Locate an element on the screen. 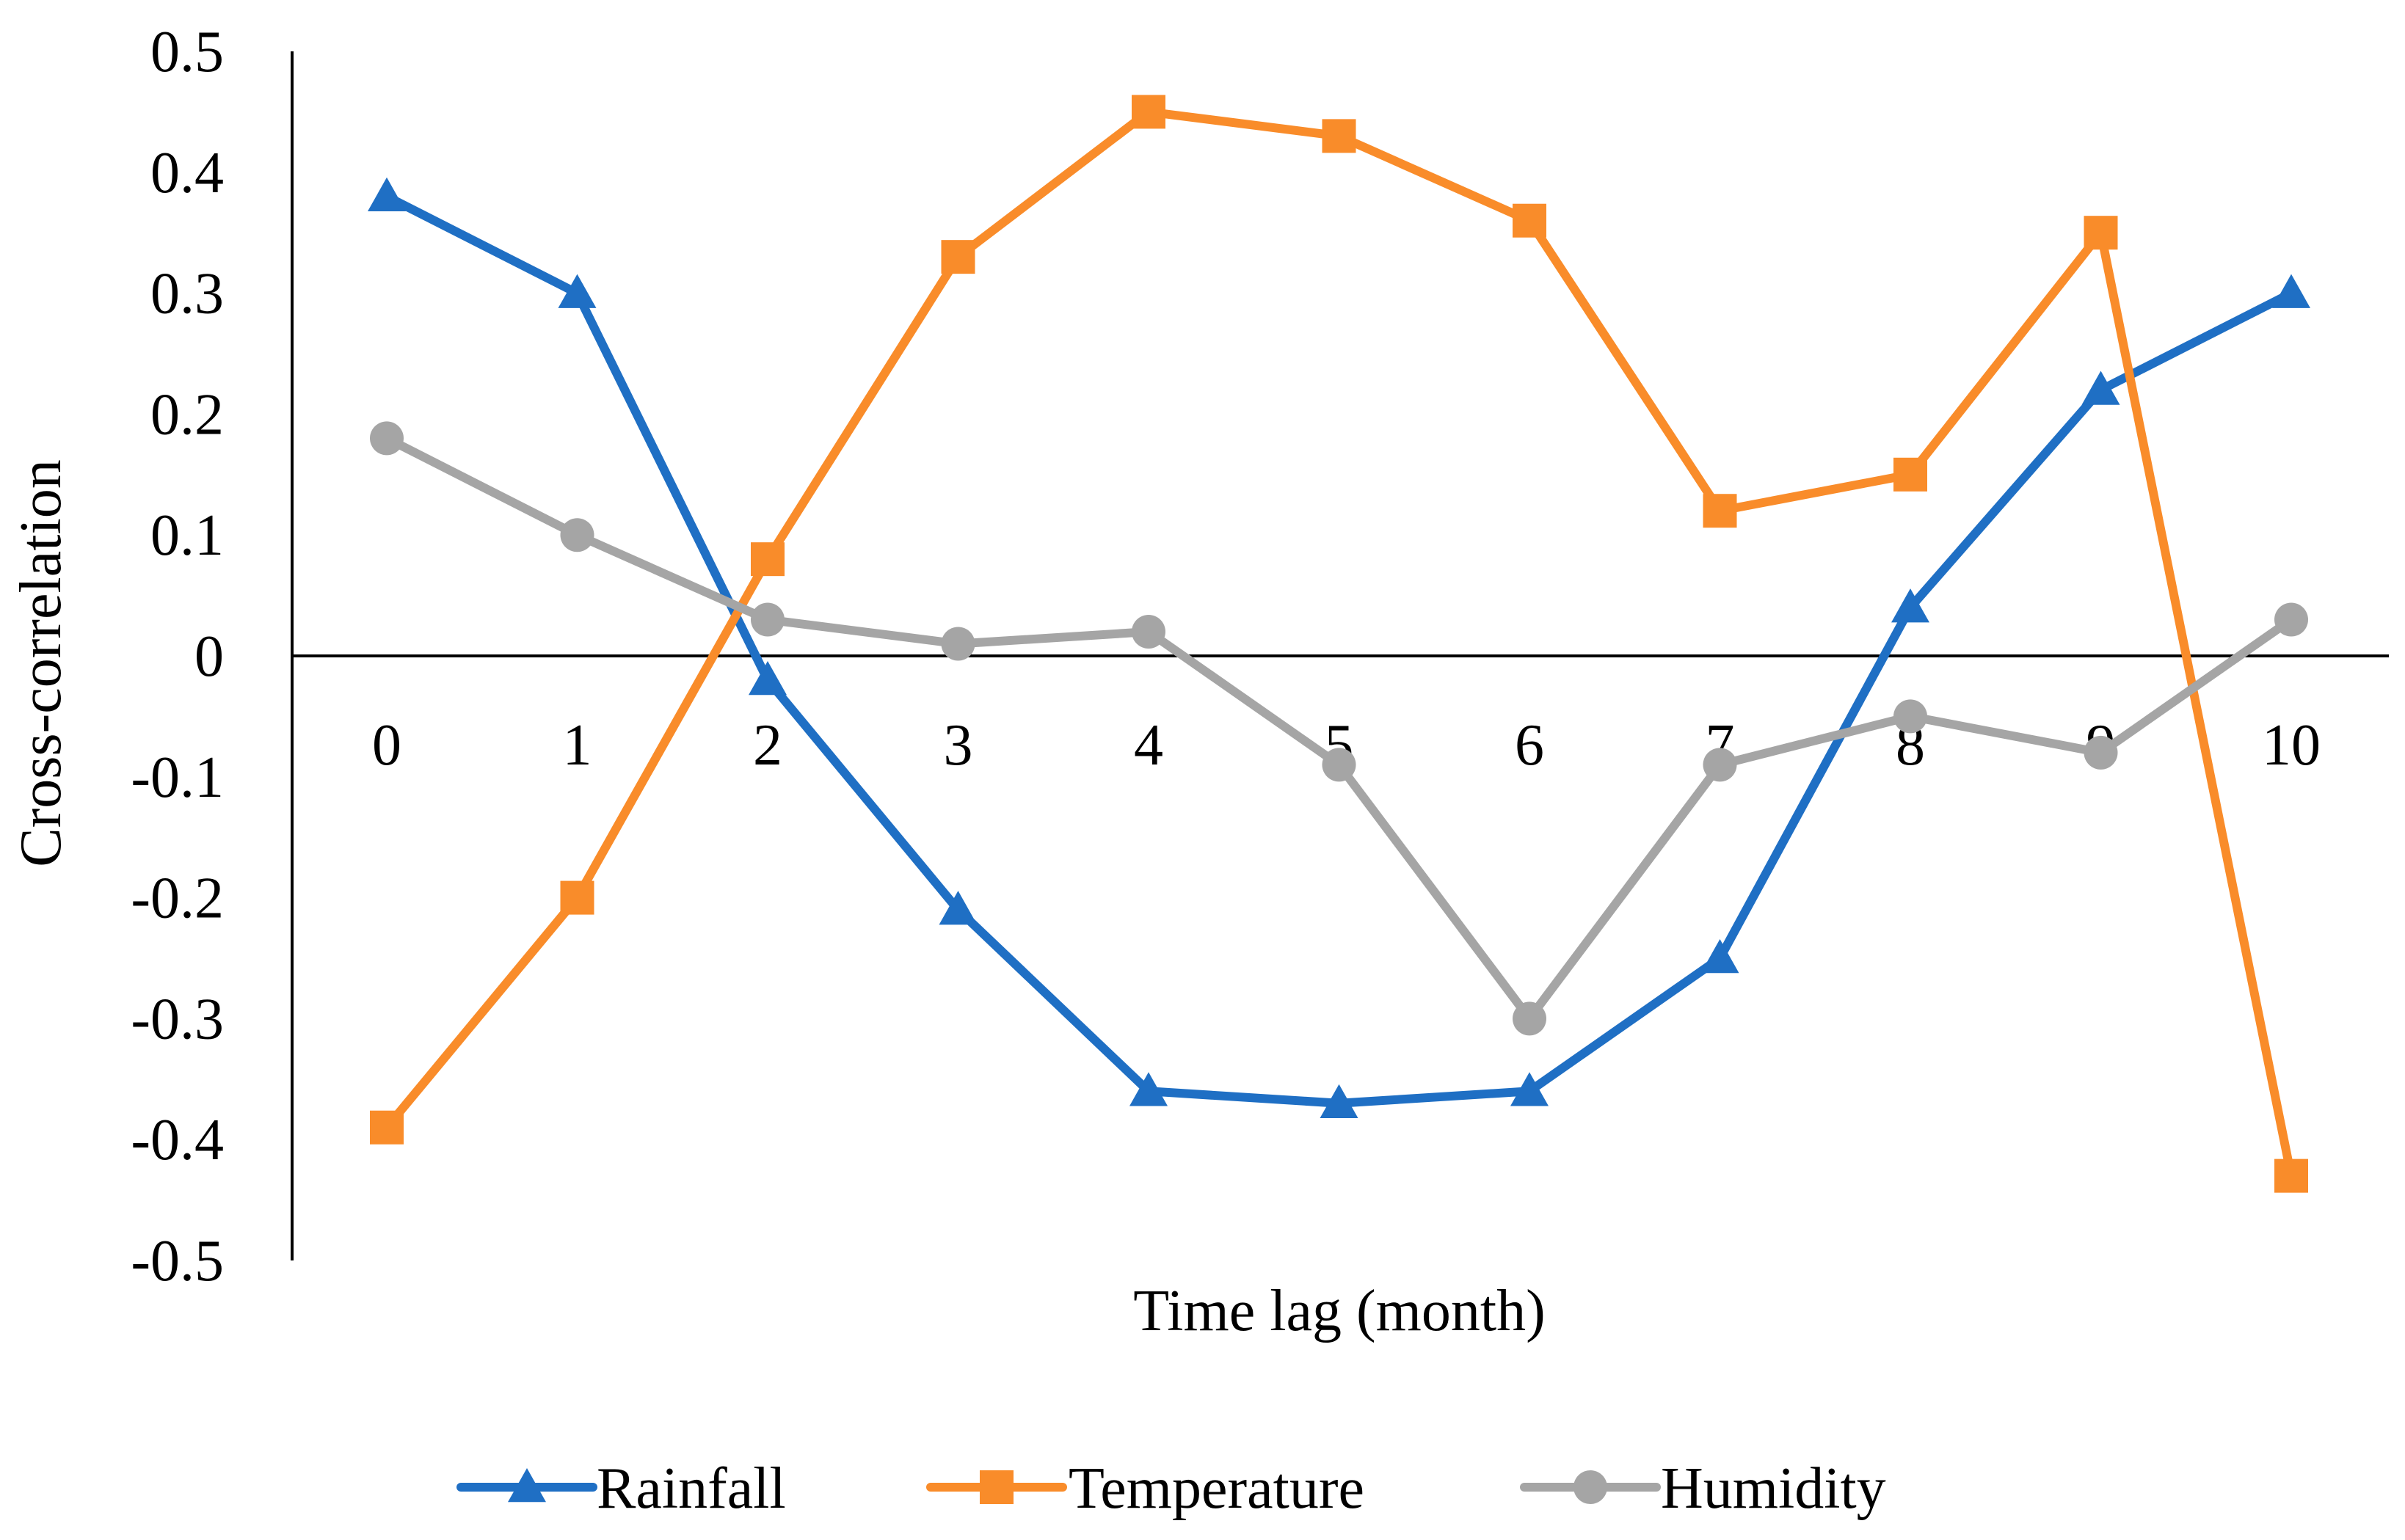 This screenshot has height=1540, width=2405. legend-label: Humidity is located at coordinates (1773, 1488).